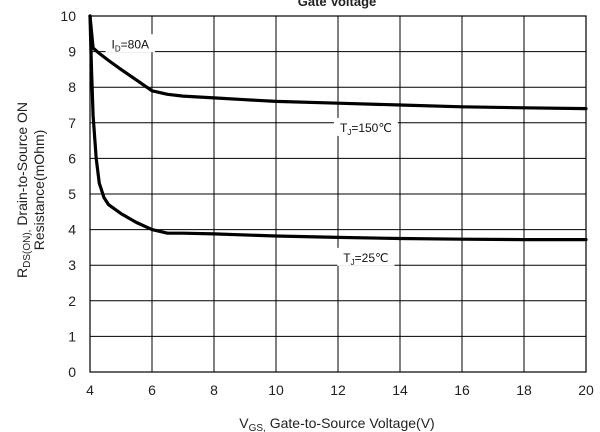 This screenshot has height=432, width=600. I want to click on y-tick-label-10: 10, so click(68, 16).